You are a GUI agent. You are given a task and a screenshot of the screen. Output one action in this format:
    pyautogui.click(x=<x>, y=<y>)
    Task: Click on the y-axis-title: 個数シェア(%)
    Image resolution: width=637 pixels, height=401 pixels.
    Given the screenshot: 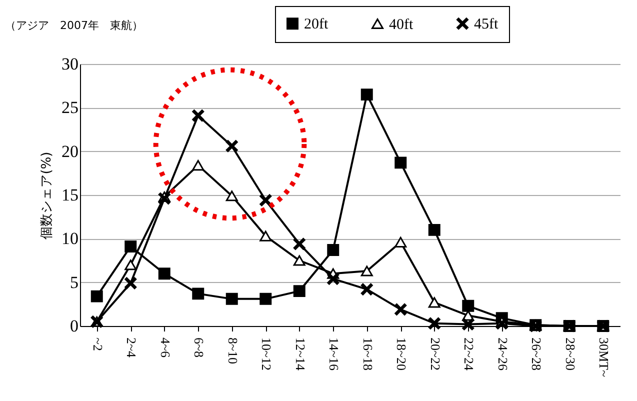 What is the action you would take?
    pyautogui.click(x=47, y=196)
    